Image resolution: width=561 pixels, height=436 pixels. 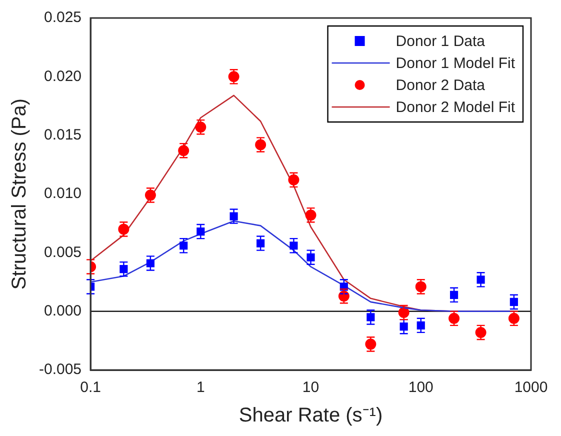 I want to click on legend-label: Donor 2 Data, so click(x=441, y=85).